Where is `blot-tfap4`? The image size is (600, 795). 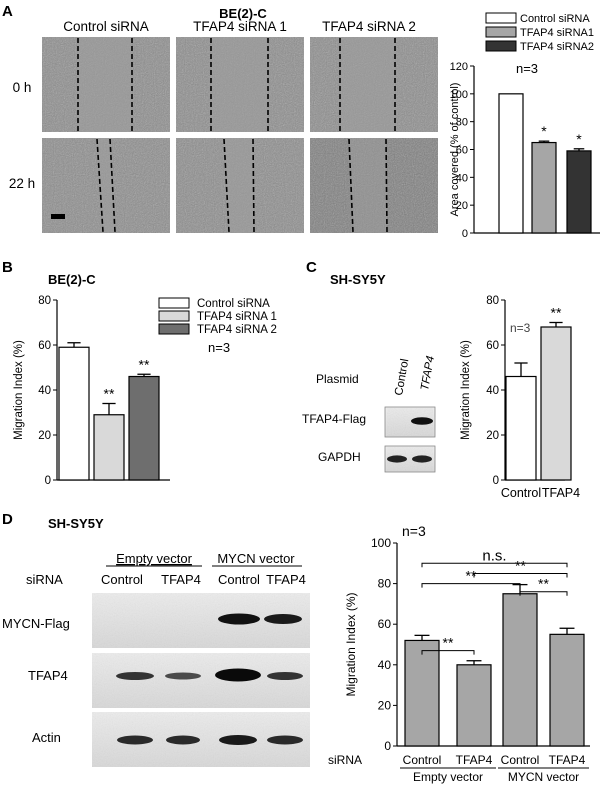 blot-tfap4 is located at coordinates (201, 680).